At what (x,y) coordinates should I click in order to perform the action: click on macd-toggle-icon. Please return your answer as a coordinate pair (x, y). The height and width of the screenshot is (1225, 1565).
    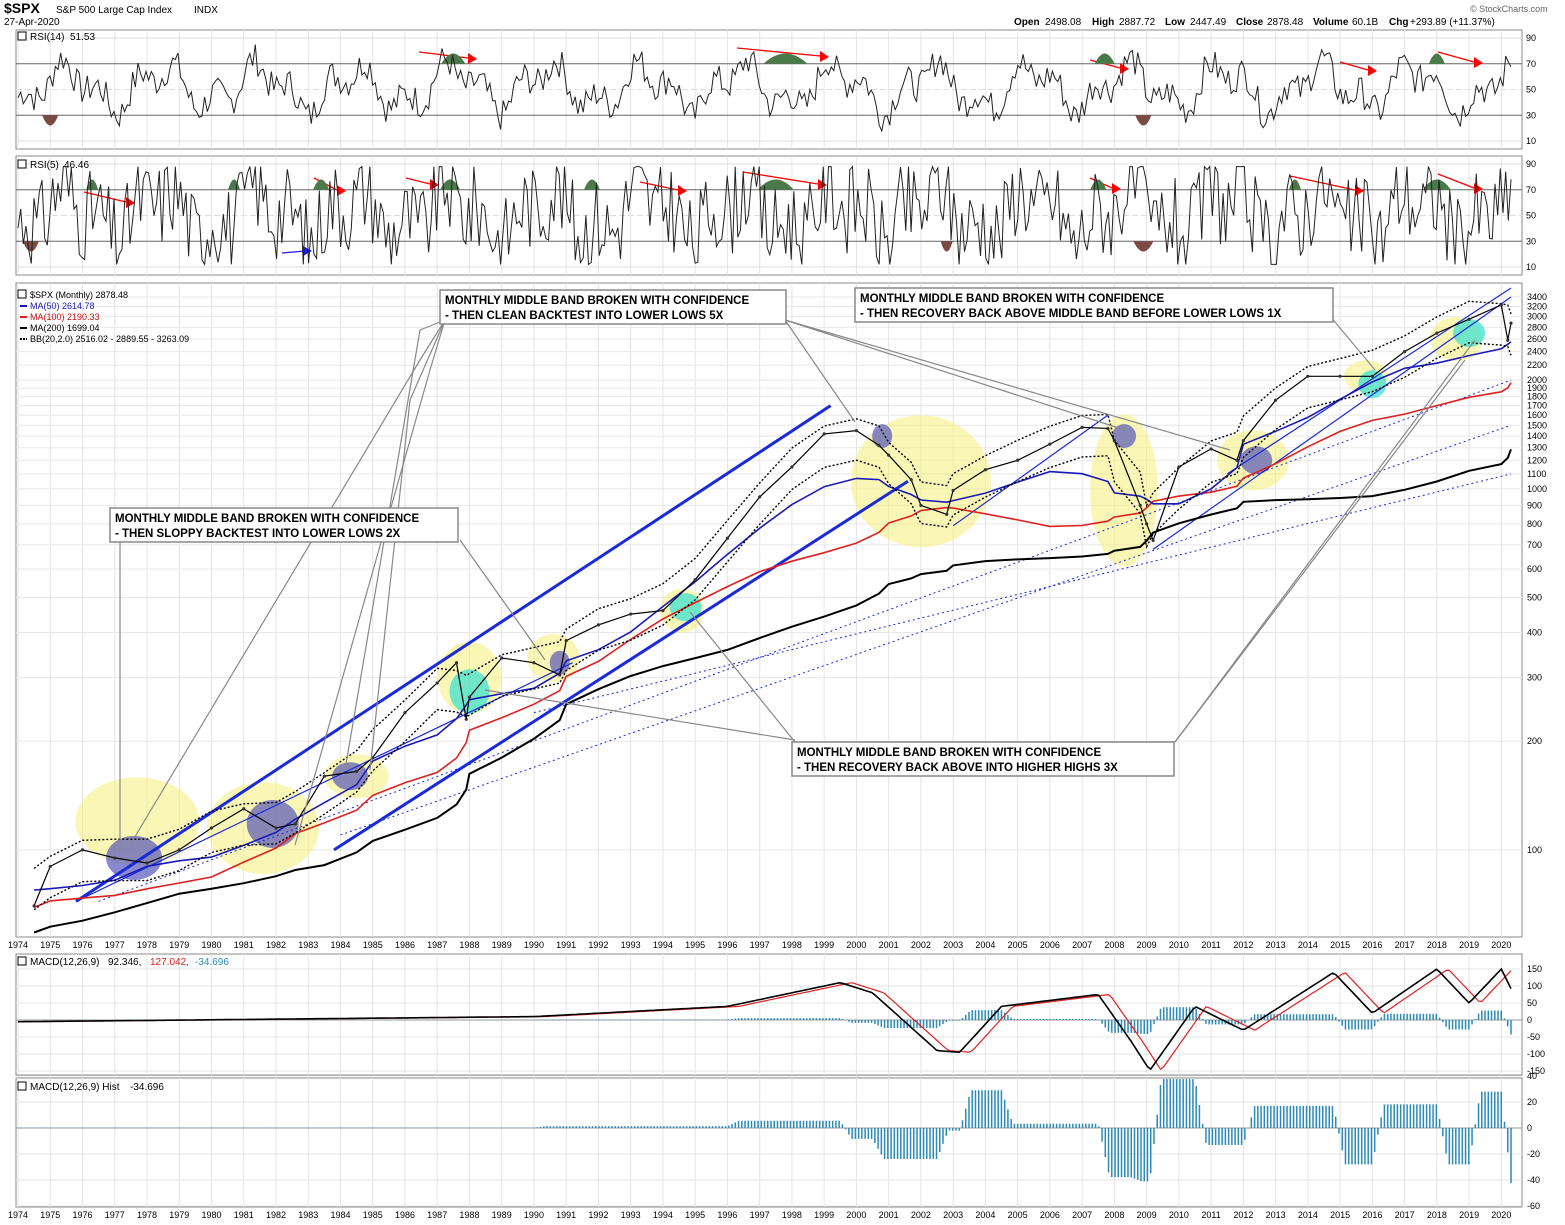
    Looking at the image, I should click on (22, 961).